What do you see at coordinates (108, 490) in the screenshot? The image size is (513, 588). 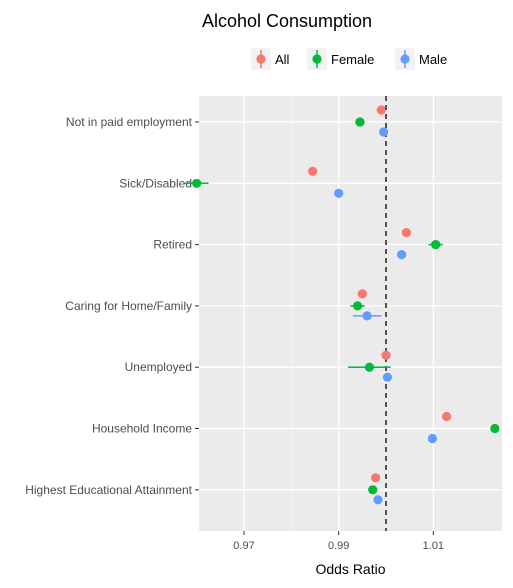 I see `y-tick-label: Highest Educational Attainment` at bounding box center [108, 490].